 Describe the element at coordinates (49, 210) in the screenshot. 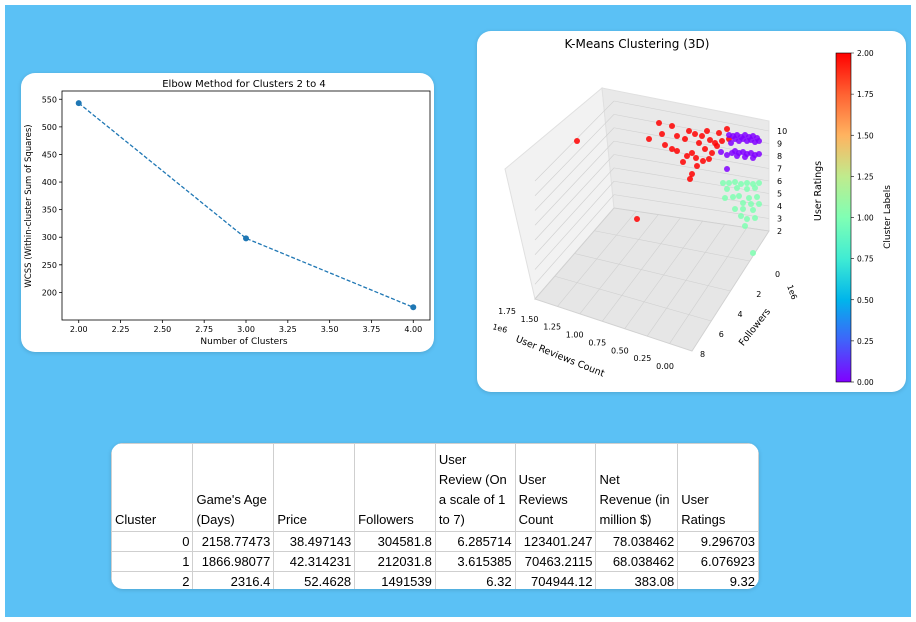

I see `elbow-ytick-label: 350` at that location.